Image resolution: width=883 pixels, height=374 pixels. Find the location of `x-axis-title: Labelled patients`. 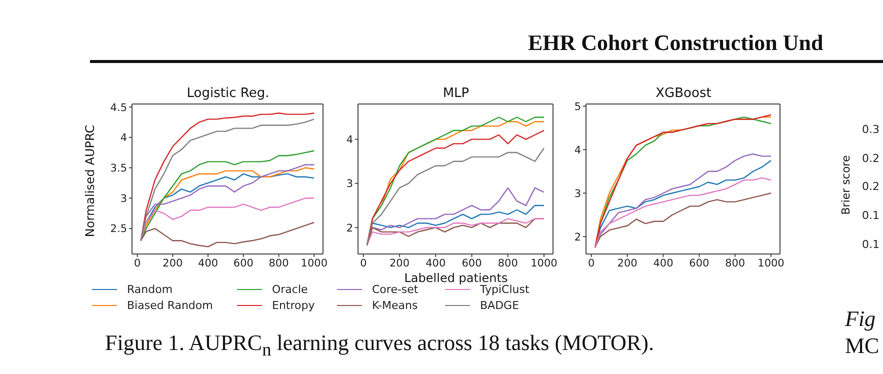

x-axis-title: Labelled patients is located at coordinates (456, 278).